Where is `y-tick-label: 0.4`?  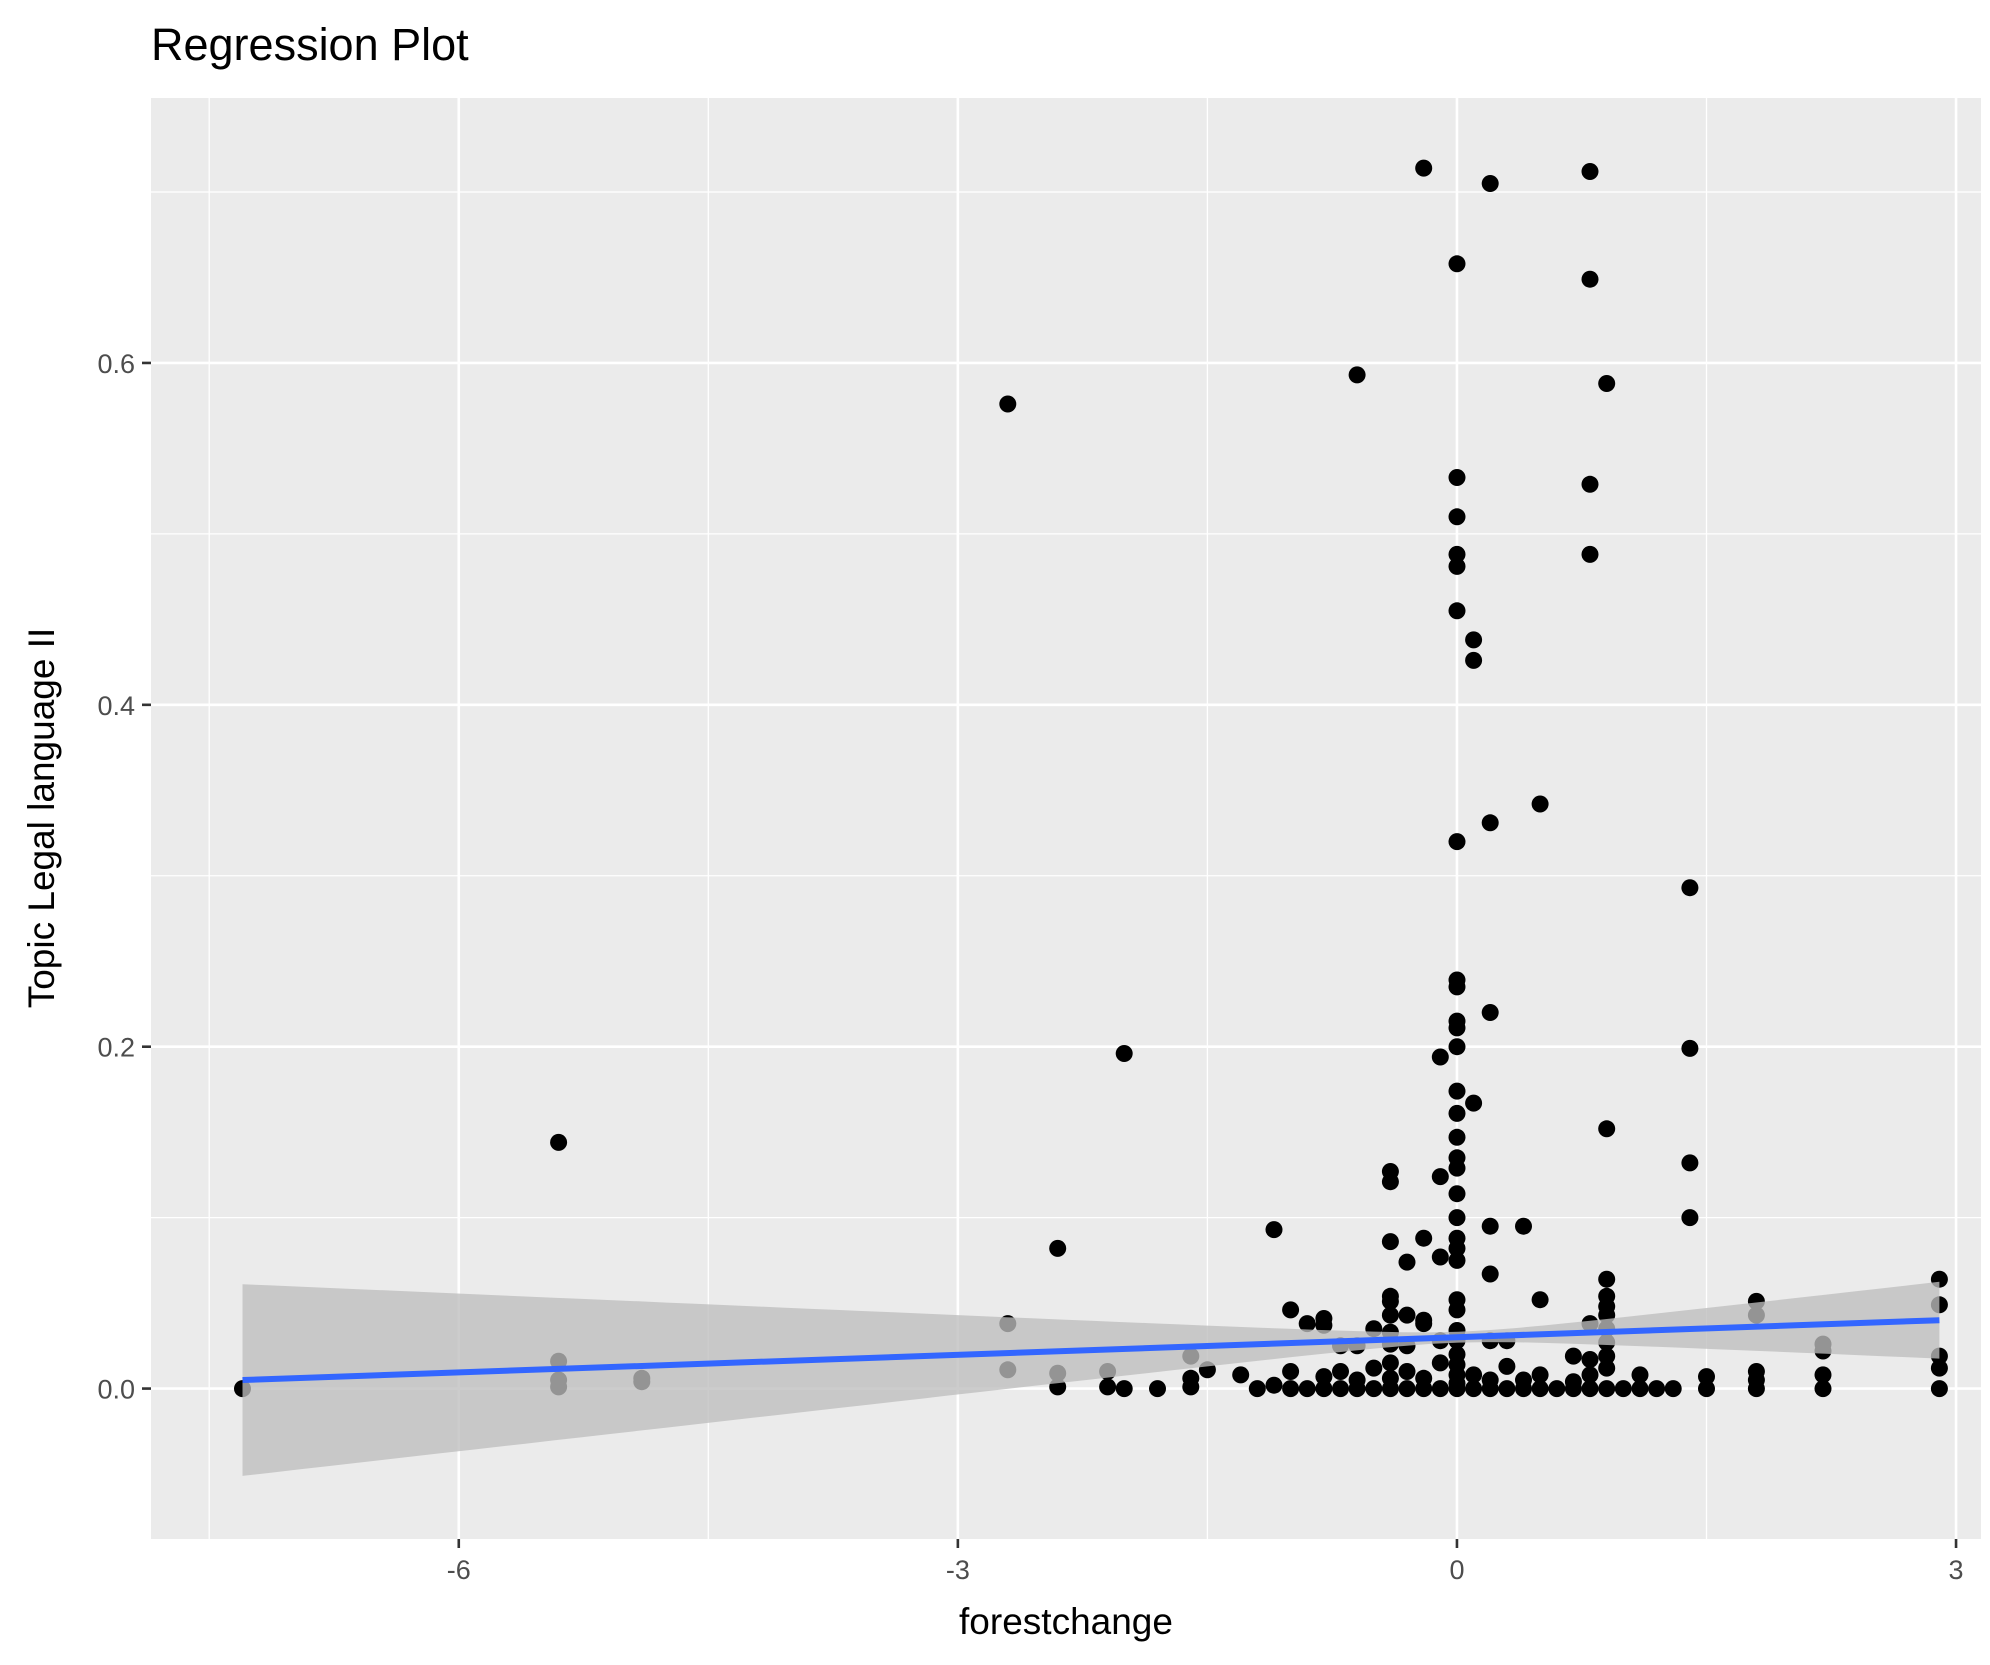
y-tick-label: 0.4 is located at coordinates (116, 706).